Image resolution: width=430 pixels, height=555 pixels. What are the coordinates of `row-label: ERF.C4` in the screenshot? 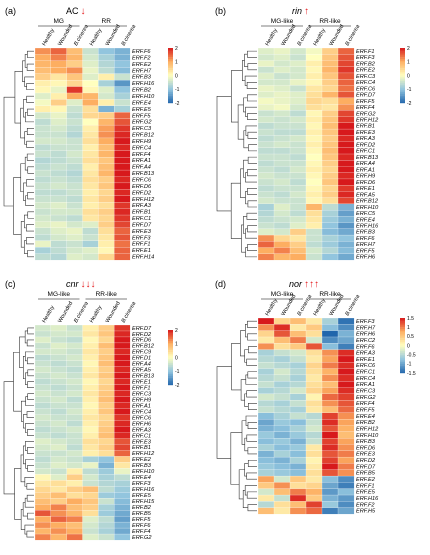 It's located at (141, 148).